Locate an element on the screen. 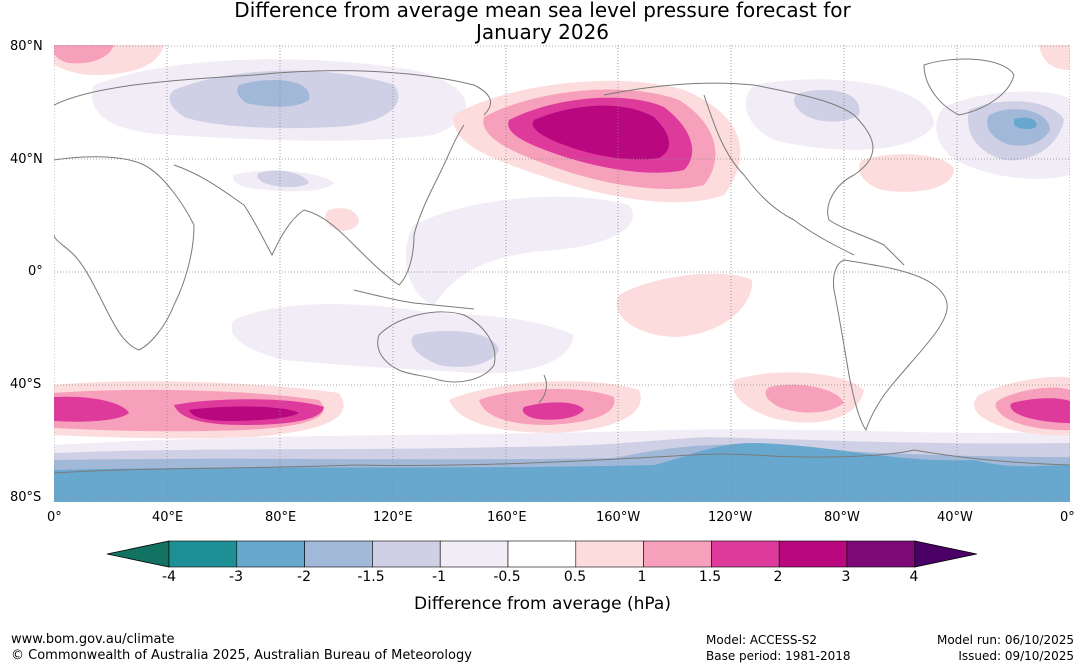 The width and height of the screenshot is (1085, 667). colorbar-over-arrow is located at coordinates (945, 554).